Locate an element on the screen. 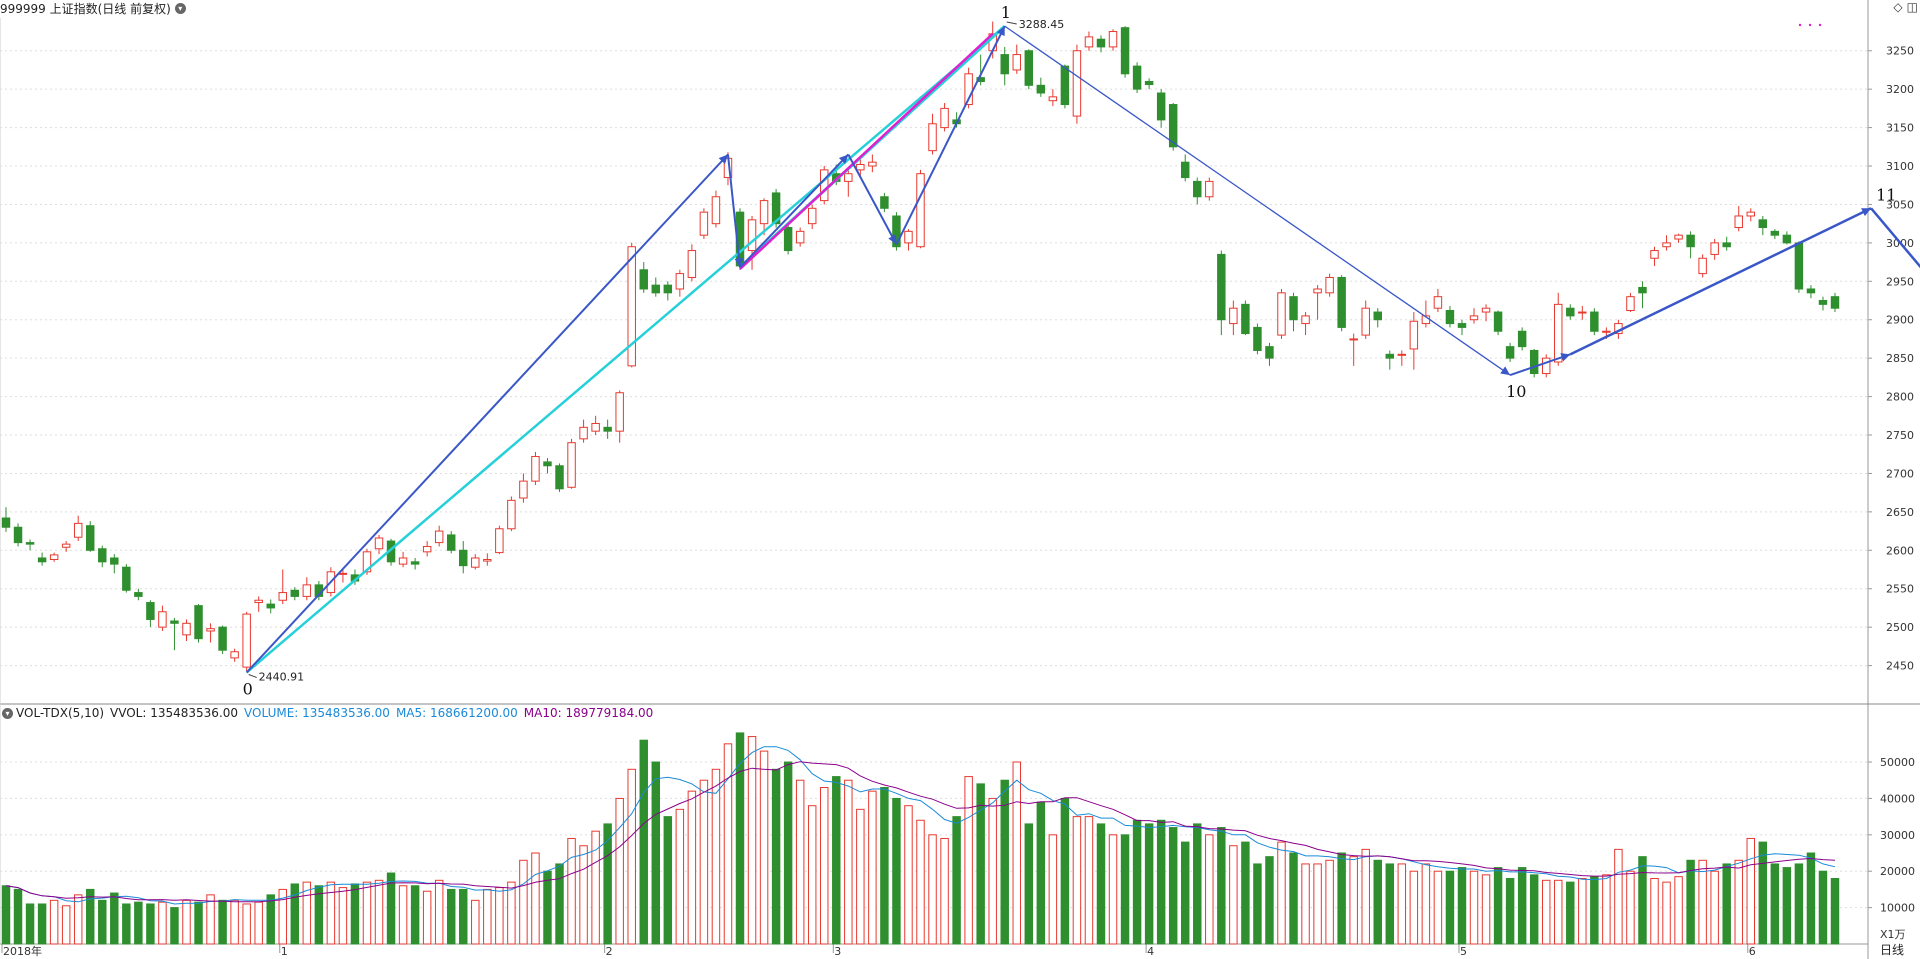 The width and height of the screenshot is (1920, 959). price-tick-label: 2700 is located at coordinates (1900, 473).